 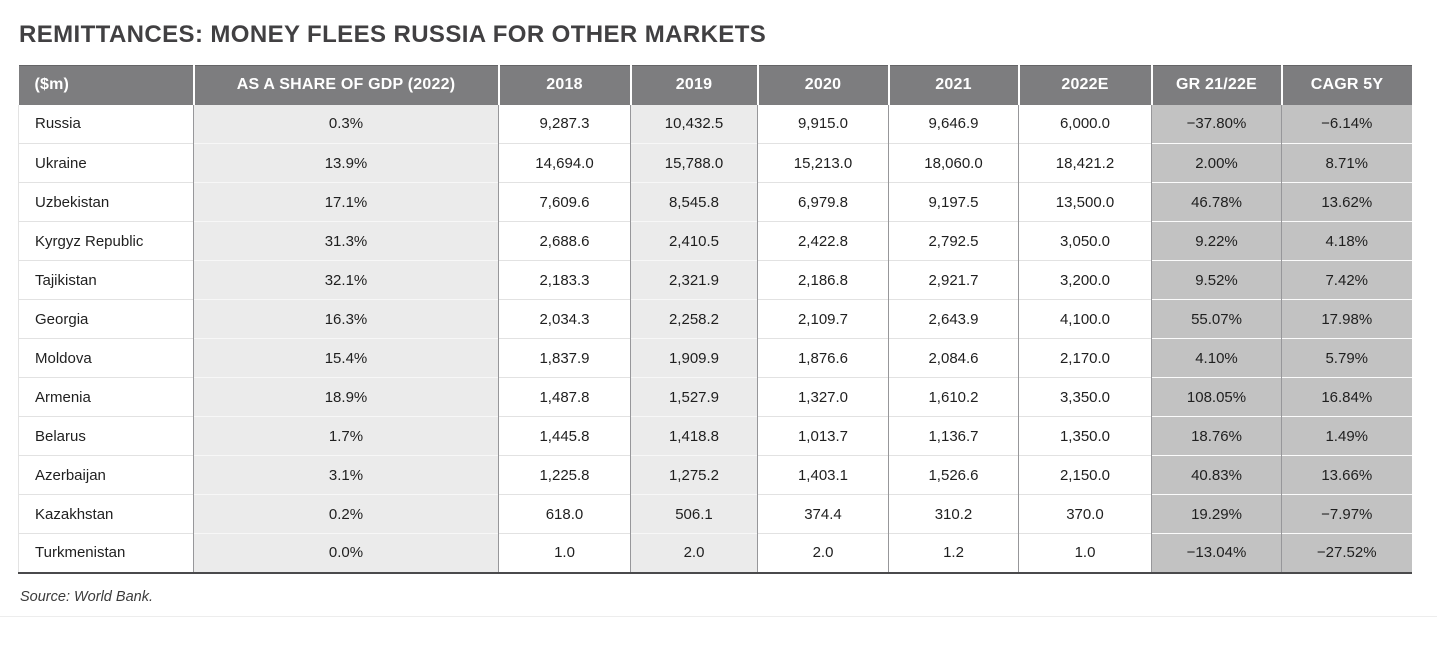 I want to click on value-2019-cell: 1,275.2, so click(x=694, y=475).